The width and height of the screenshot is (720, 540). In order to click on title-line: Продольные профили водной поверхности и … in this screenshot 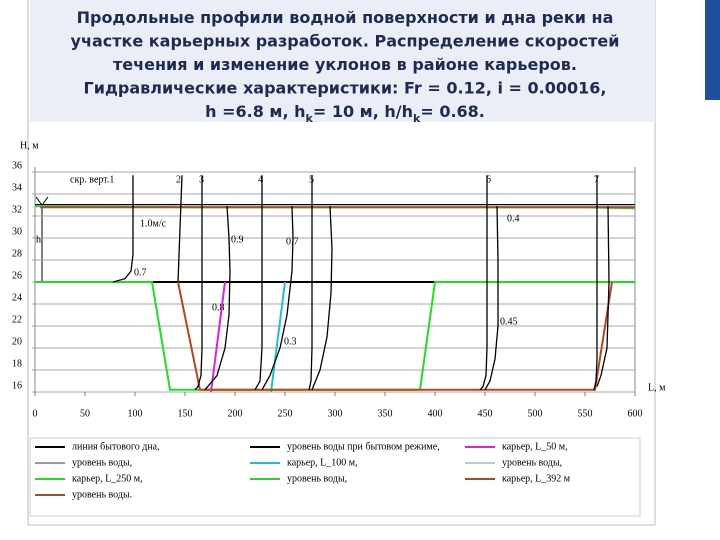, I will do `click(345, 17)`.